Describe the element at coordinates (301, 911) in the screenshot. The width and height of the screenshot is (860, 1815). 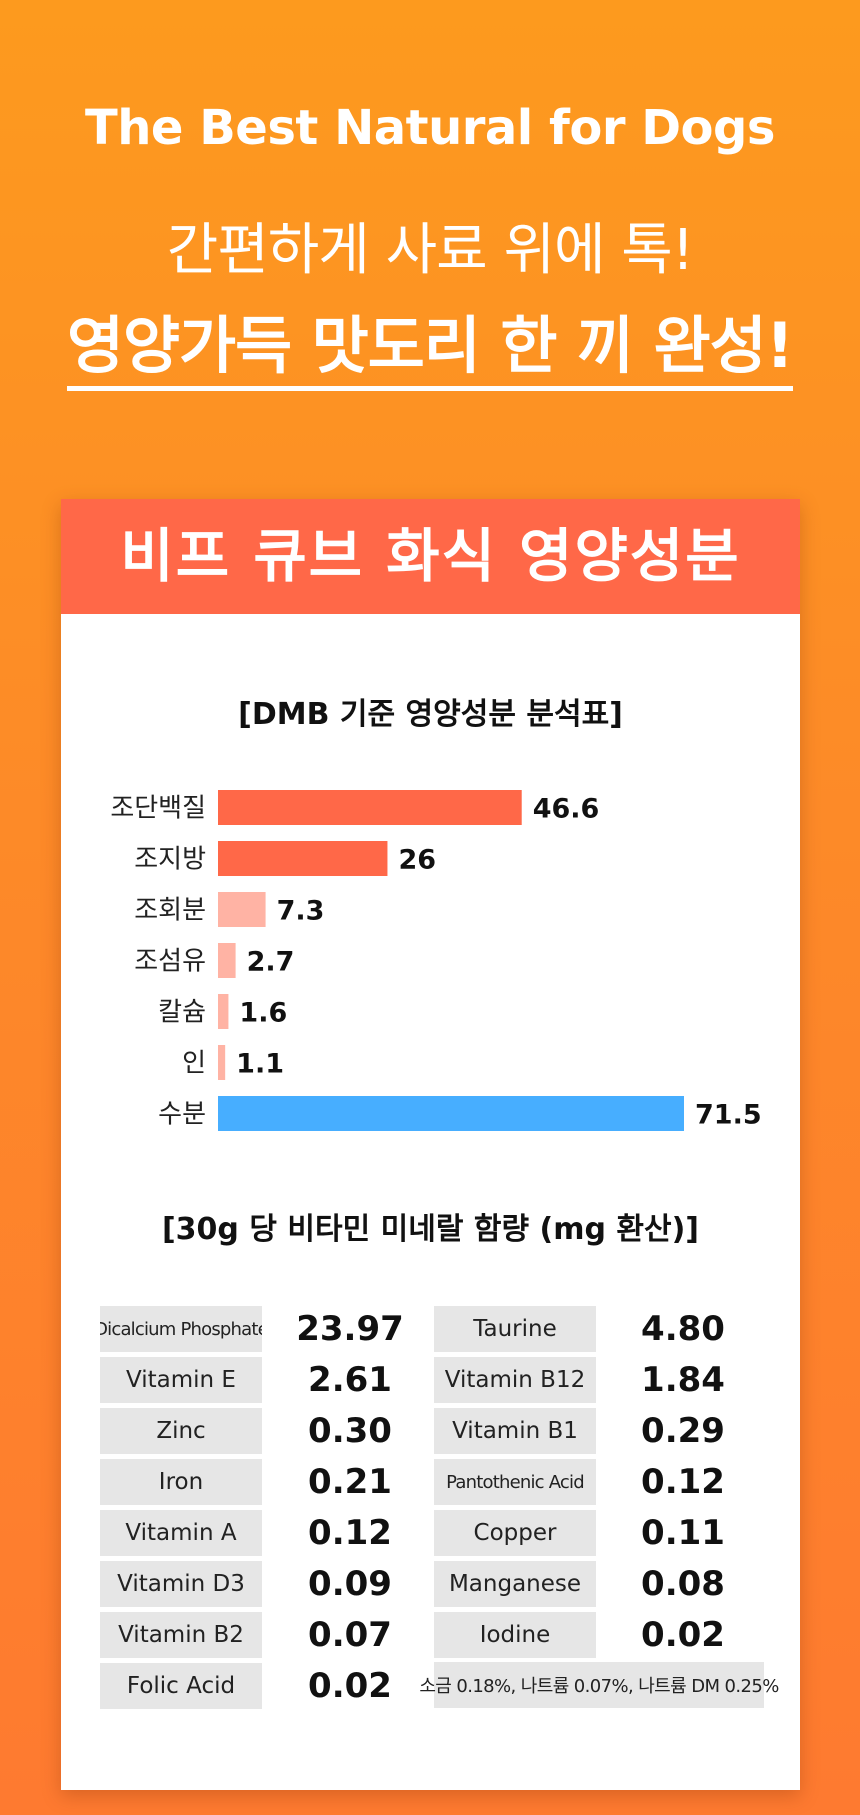
I see `bar-value-label: 7.3` at that location.